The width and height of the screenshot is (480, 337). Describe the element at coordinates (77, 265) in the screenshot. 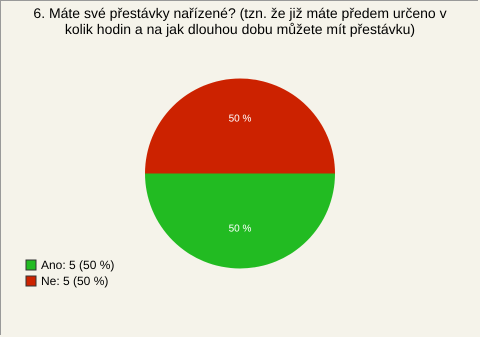

I see `legend-label: Ano: 5 (50 %)` at that location.